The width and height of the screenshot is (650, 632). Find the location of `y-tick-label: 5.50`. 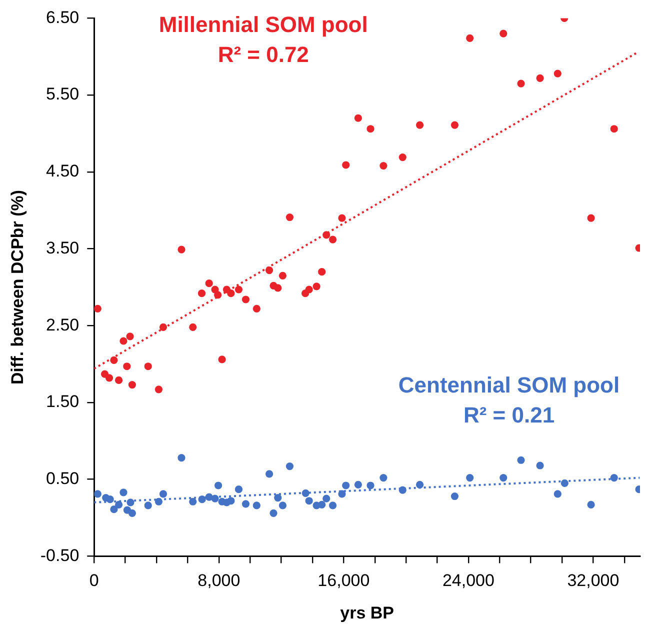

y-tick-label: 5.50 is located at coordinates (63, 94).